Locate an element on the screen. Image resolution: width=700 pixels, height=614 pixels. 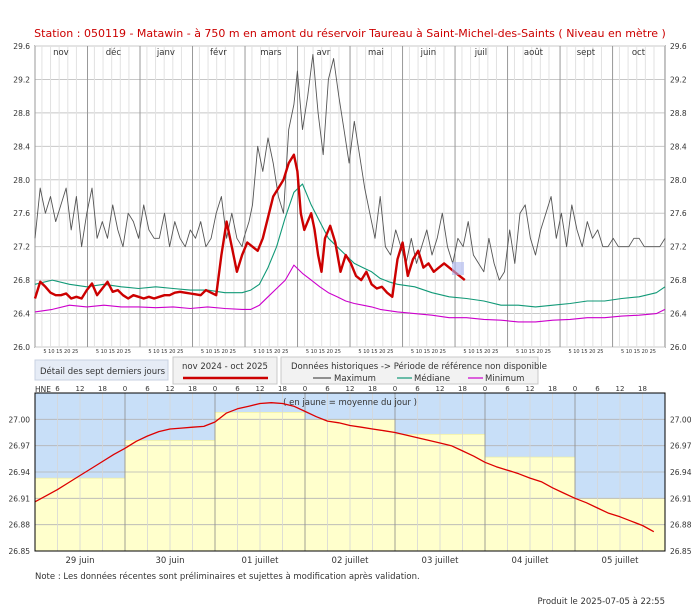
month-label: mai is located at coordinates (376, 53).